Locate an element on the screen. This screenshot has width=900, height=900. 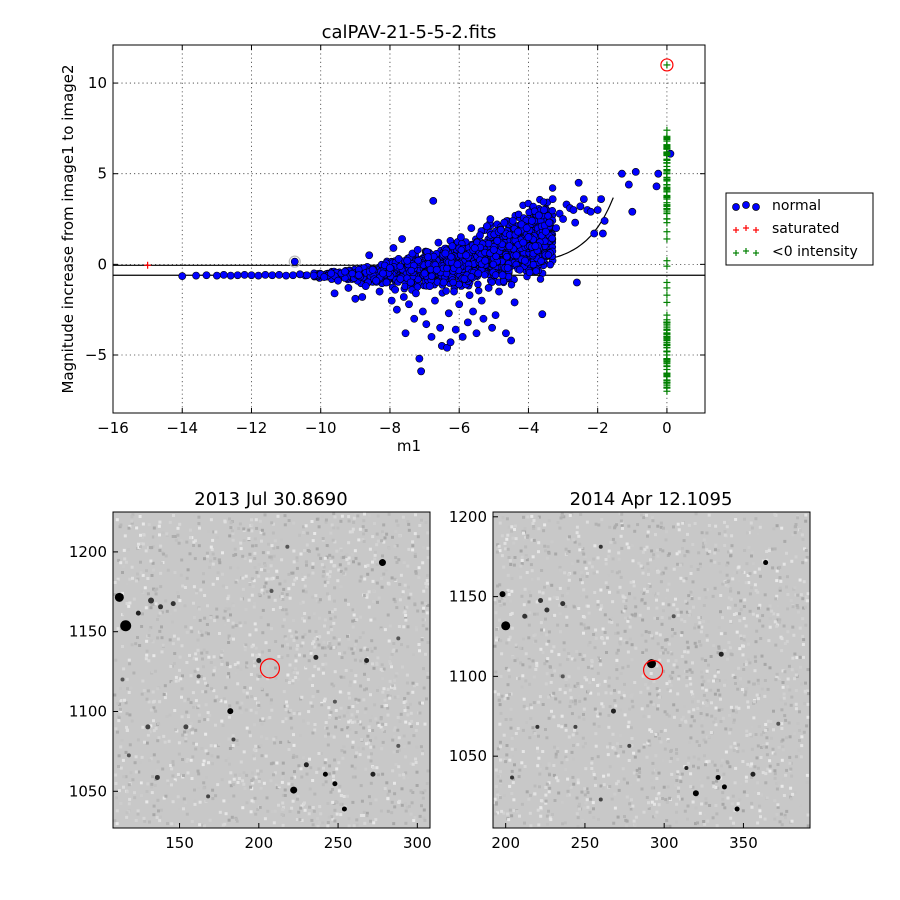
image-xtick-label: 350 is located at coordinates (743, 843).